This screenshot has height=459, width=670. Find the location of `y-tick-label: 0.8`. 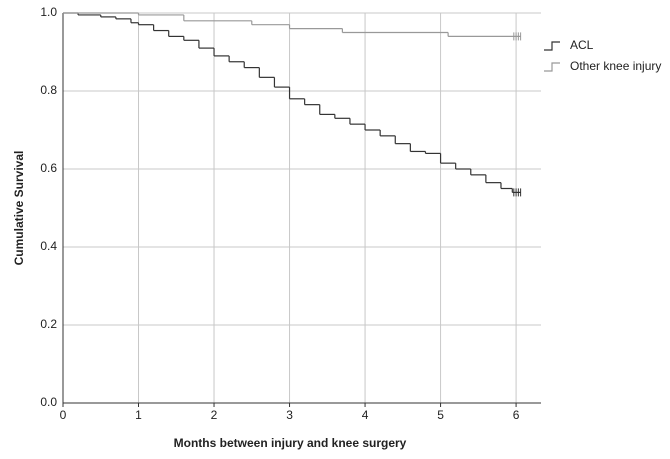

y-tick-label: 0.8 is located at coordinates (48, 90).